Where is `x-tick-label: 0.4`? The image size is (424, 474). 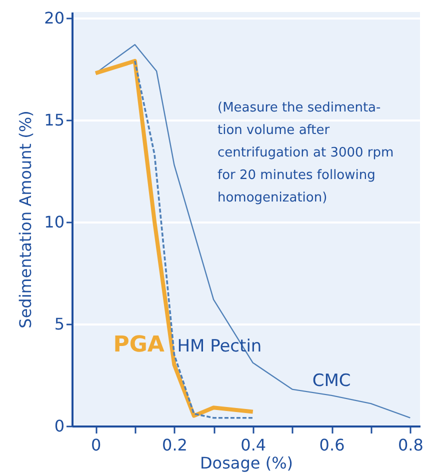 x-tick-label: 0.4 is located at coordinates (253, 445).